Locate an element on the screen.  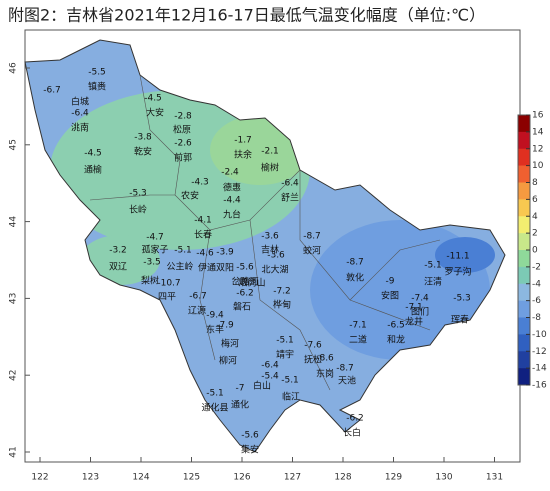
station-value: -5.6 is located at coordinates (245, 268).